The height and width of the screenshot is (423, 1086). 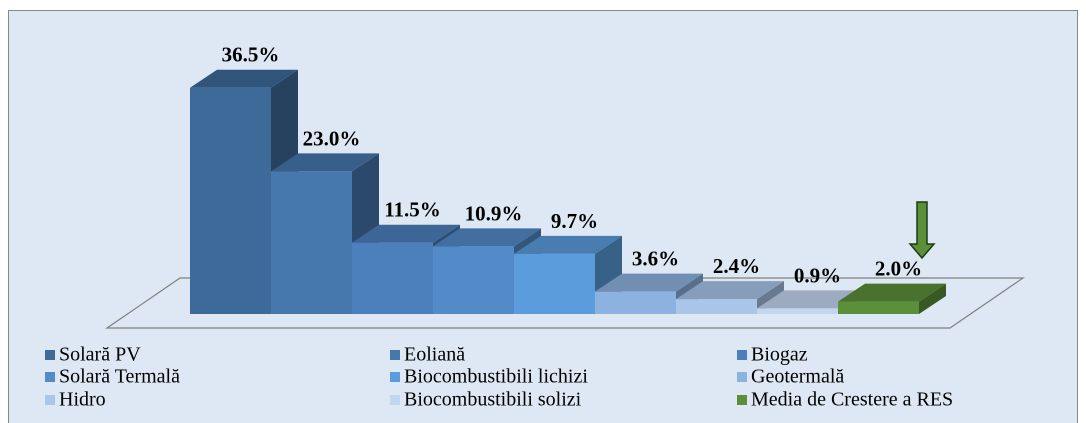 What do you see at coordinates (779, 355) in the screenshot?
I see `legend-label: Biogaz` at bounding box center [779, 355].